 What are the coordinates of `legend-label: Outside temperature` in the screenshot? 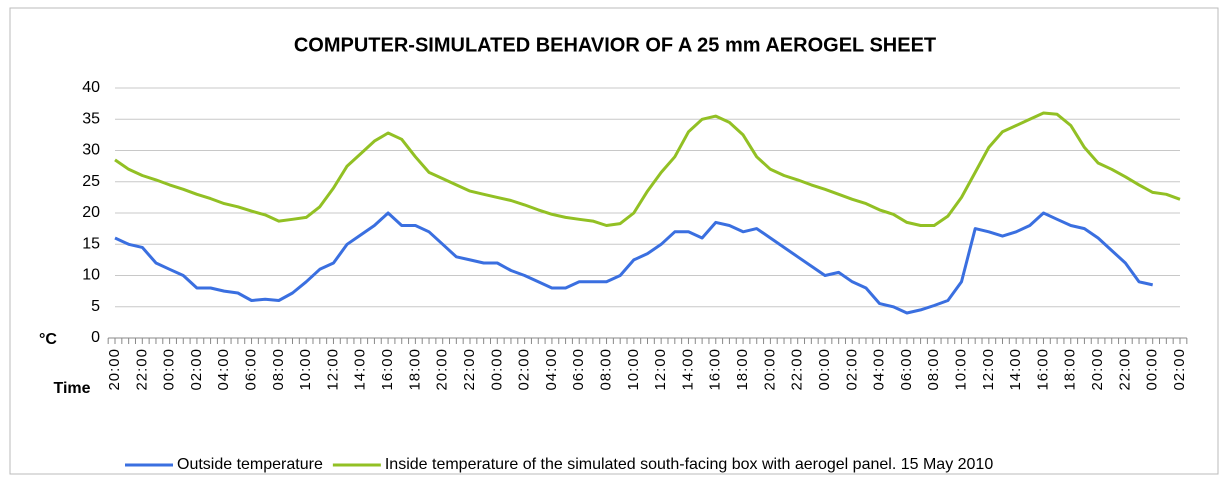 It's located at (250, 464).